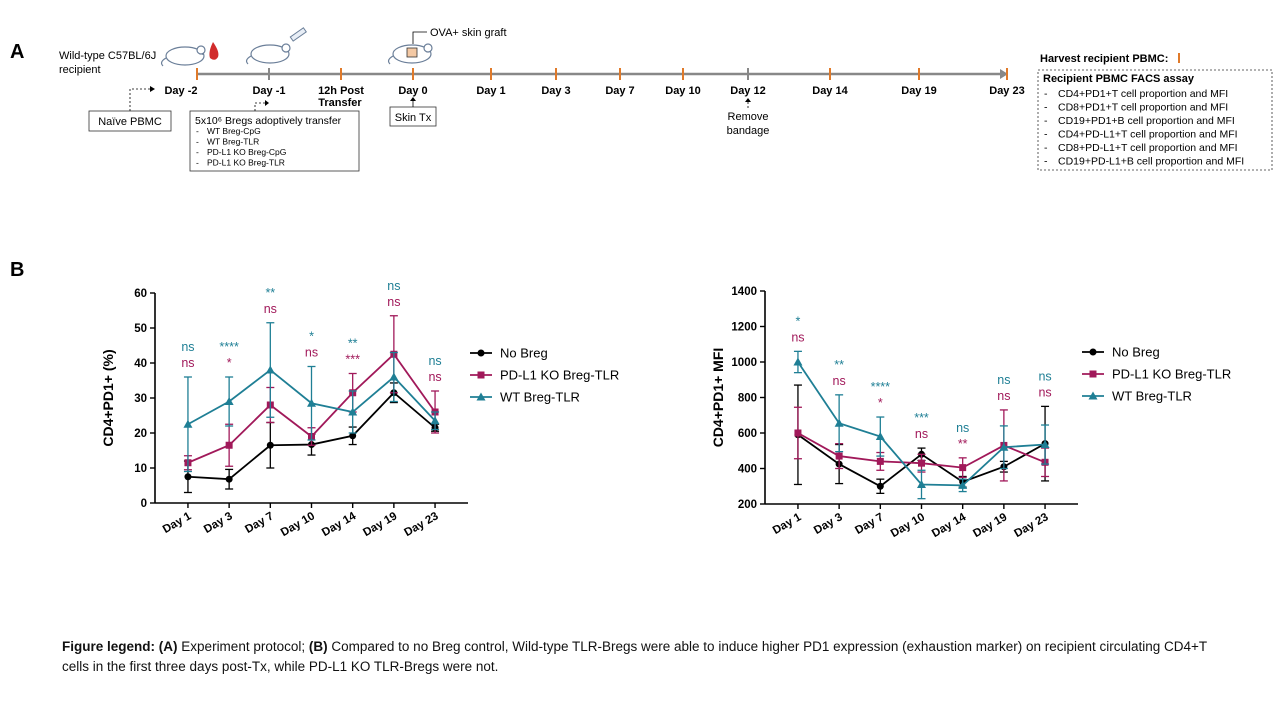 This screenshot has width=1280, height=720. What do you see at coordinates (490, 91) in the screenshot?
I see `timeline-day-label: Day 1` at bounding box center [490, 91].